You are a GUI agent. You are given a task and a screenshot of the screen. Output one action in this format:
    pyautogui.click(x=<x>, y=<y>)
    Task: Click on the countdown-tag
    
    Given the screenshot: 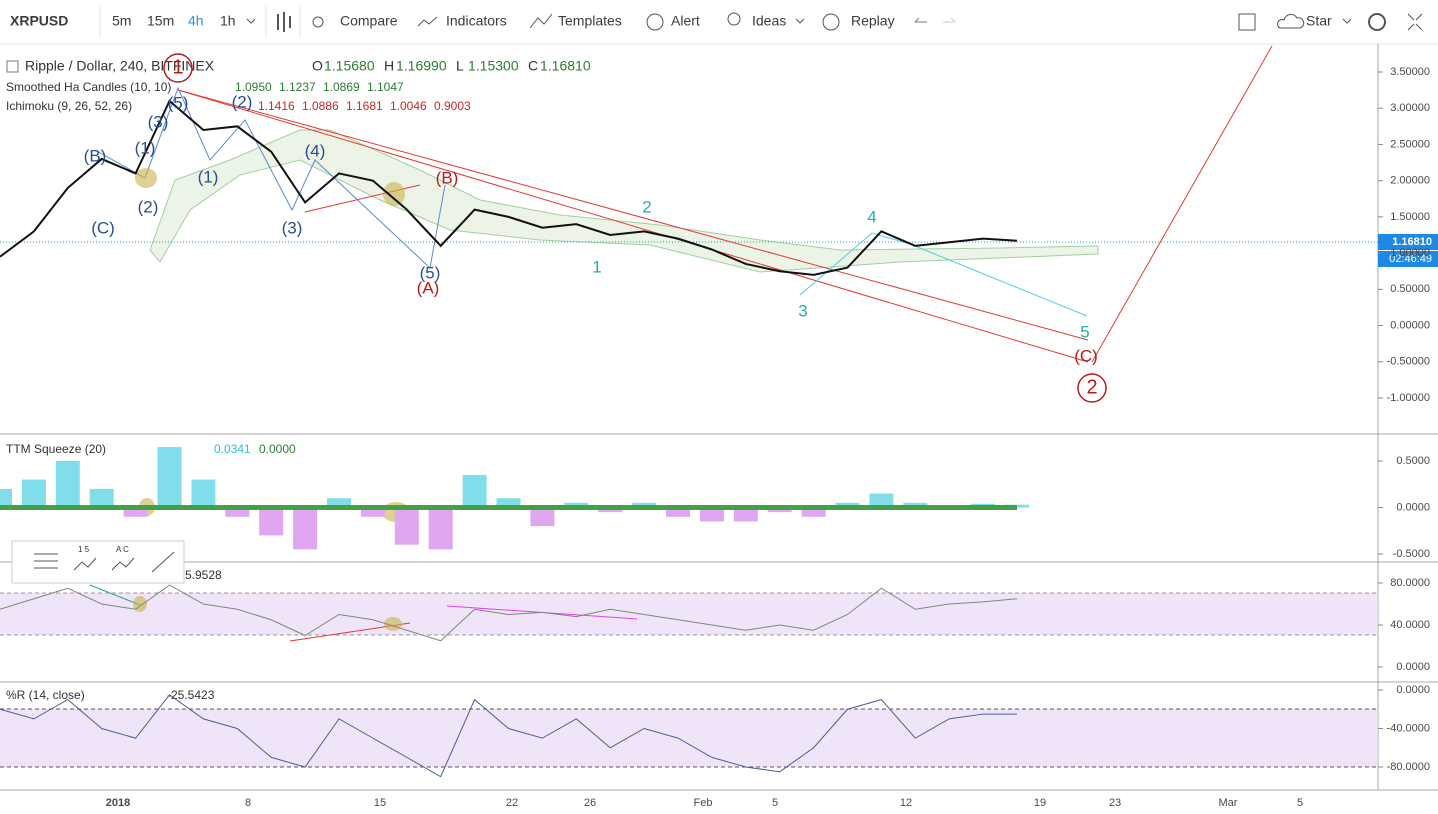 What is the action you would take?
    pyautogui.click(x=1408, y=259)
    